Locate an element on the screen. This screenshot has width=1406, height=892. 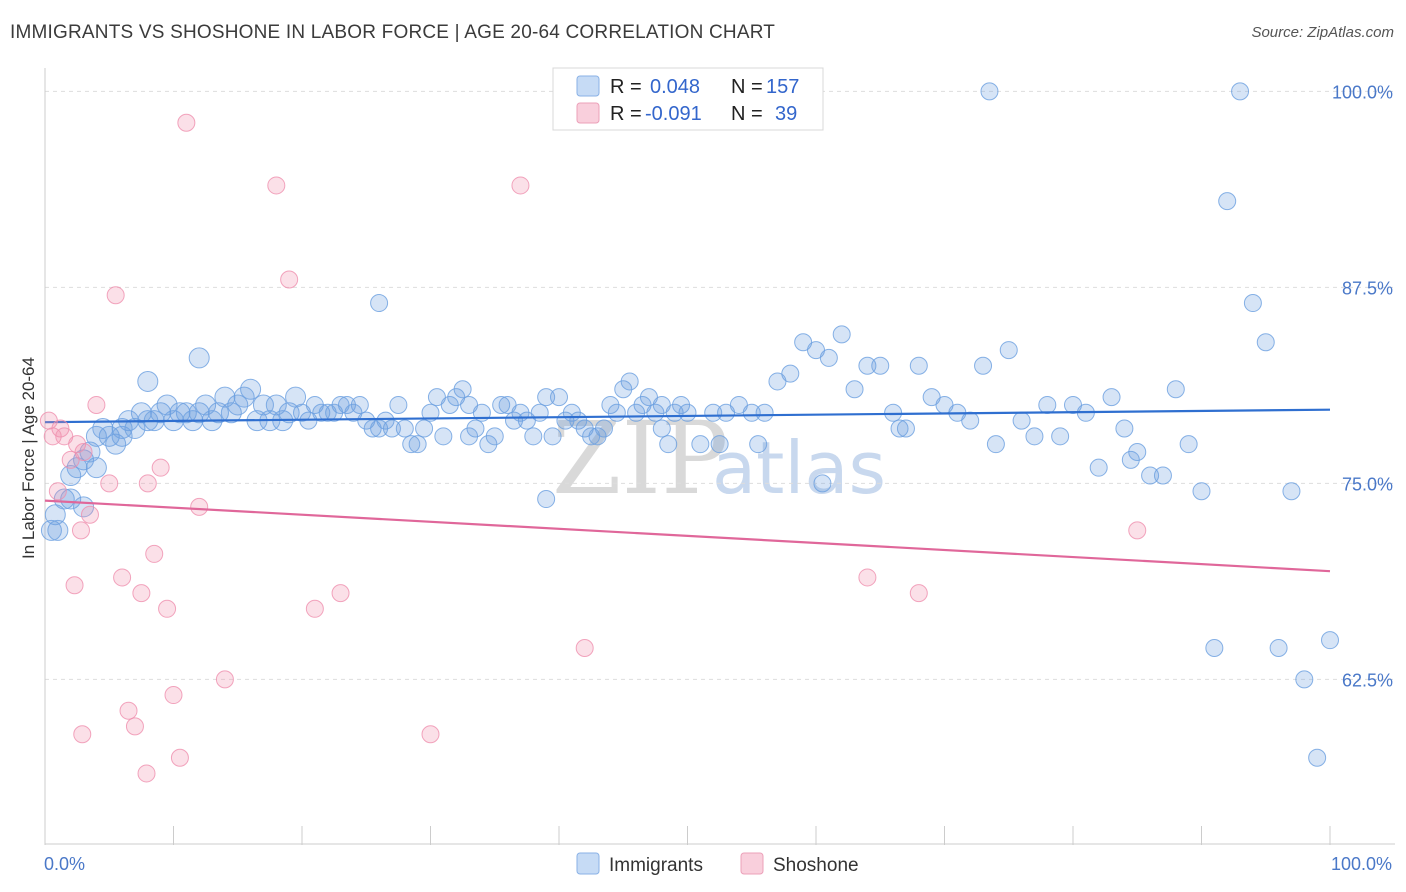
legend-n-value-immigrants: 157 is located at coordinates (782, 87).